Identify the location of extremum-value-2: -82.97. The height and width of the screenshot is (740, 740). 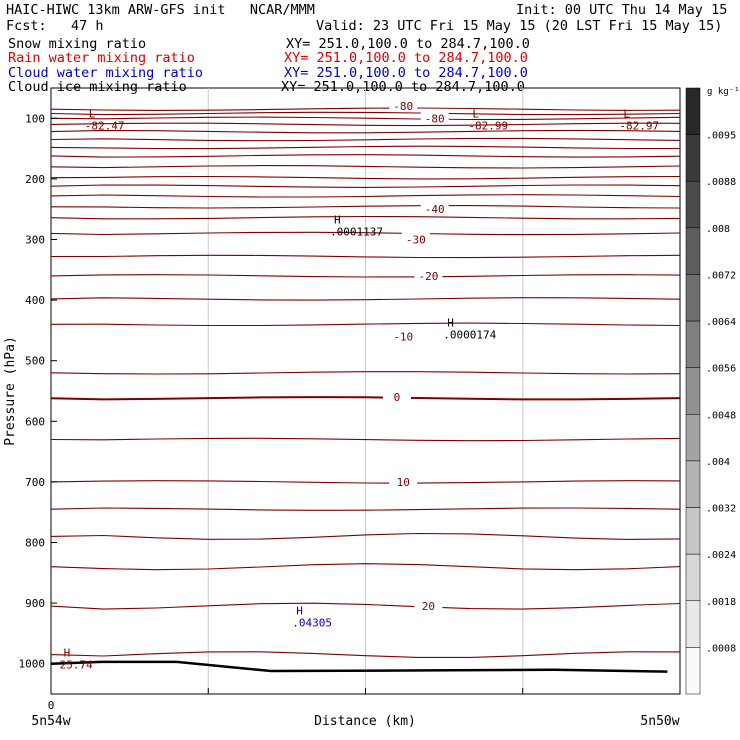
(639, 125).